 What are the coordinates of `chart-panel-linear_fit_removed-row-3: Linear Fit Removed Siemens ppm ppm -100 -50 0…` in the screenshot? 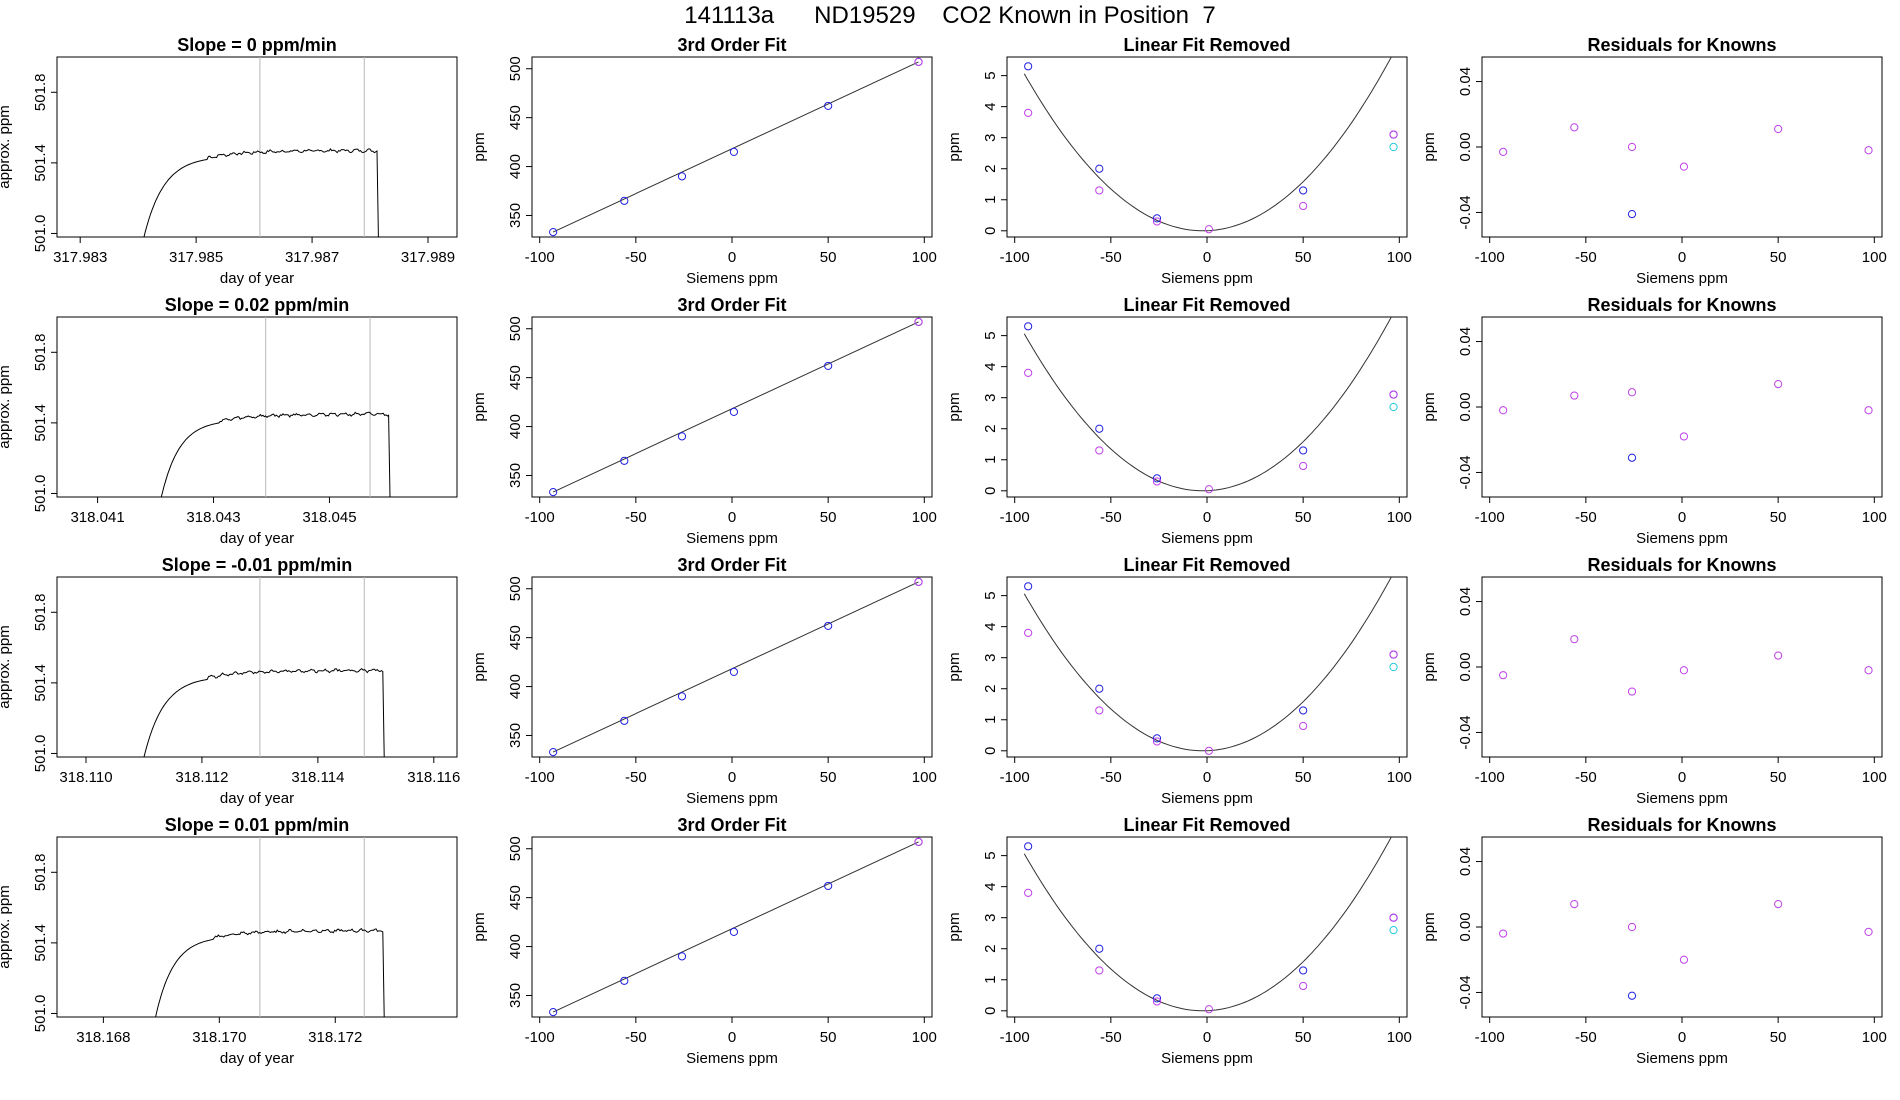 It's located at (1179, 681).